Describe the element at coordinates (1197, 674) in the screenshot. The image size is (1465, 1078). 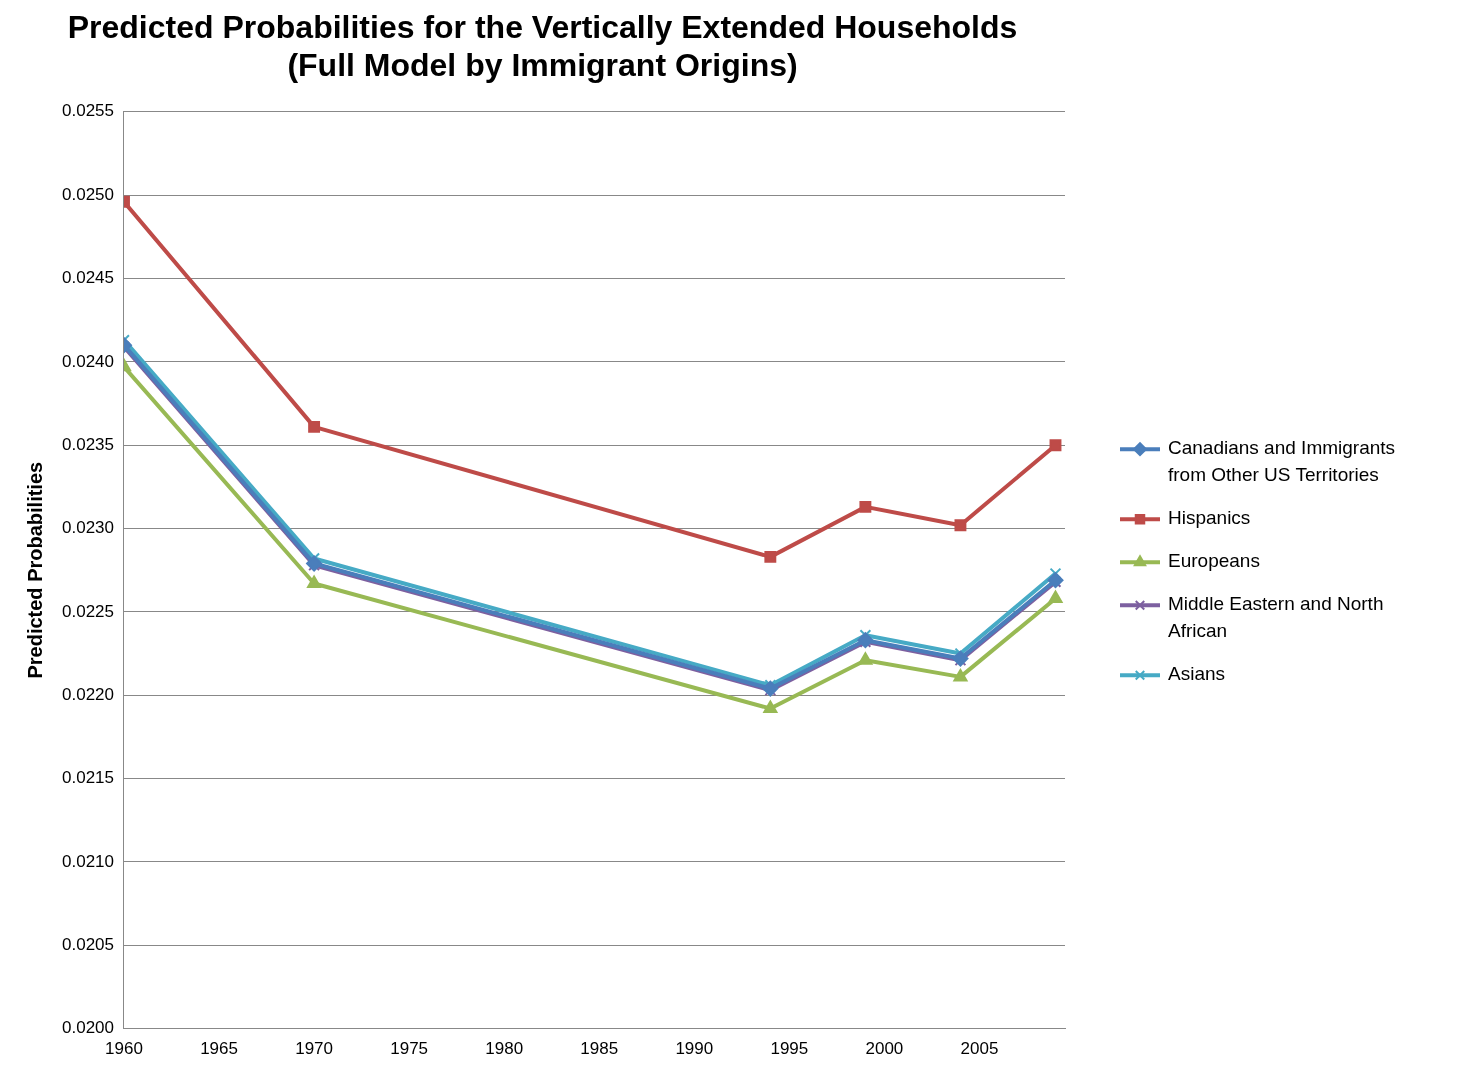
I see `legend-label: Asians` at that location.